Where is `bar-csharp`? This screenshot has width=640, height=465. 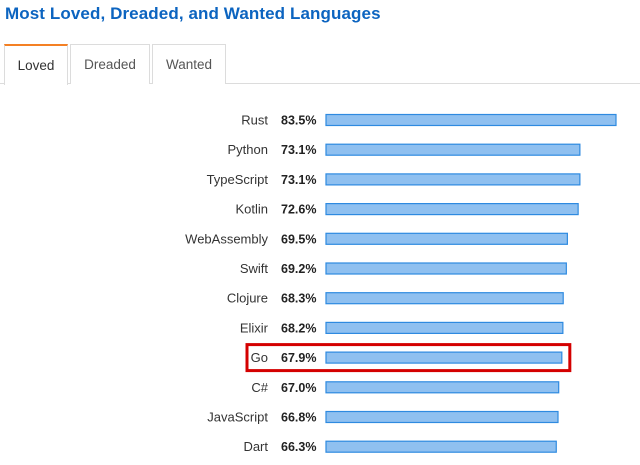
bar-csharp is located at coordinates (442, 387).